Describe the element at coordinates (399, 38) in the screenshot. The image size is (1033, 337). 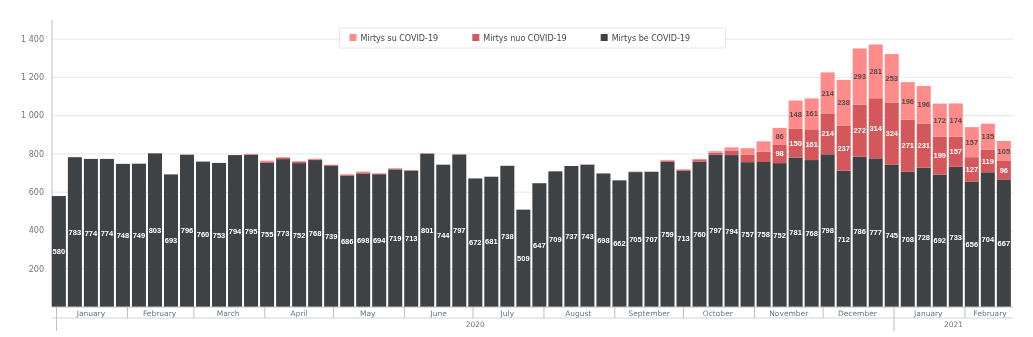
I see `legend-label: Mirtys su COVID-19` at that location.